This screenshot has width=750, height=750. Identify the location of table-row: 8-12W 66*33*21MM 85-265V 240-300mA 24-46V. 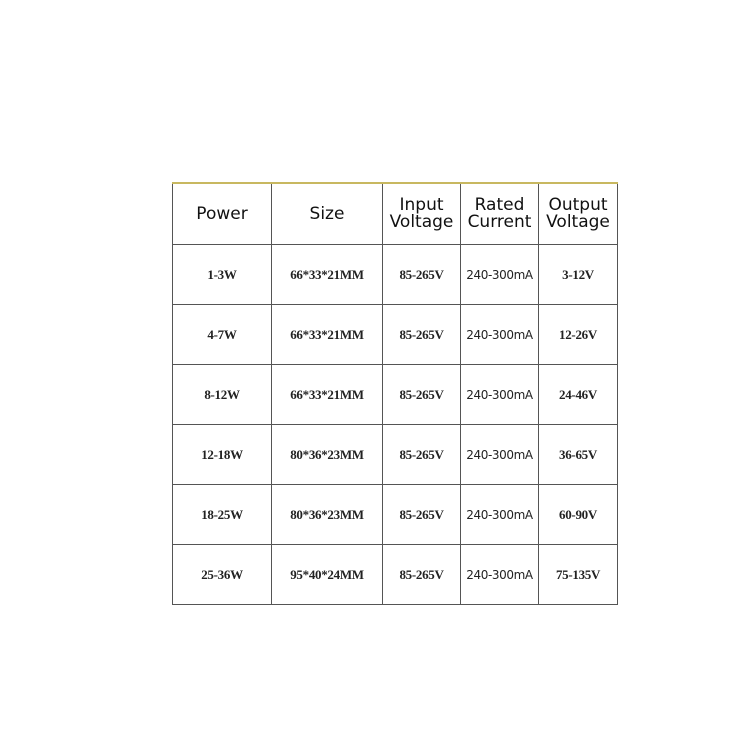
(395, 394).